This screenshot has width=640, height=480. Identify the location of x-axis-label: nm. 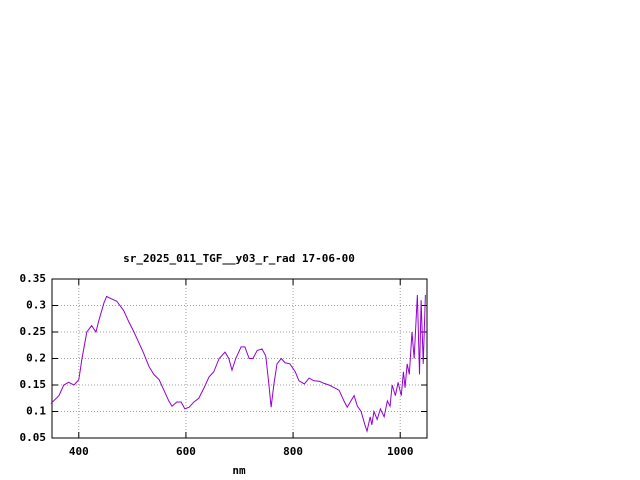
(239, 470).